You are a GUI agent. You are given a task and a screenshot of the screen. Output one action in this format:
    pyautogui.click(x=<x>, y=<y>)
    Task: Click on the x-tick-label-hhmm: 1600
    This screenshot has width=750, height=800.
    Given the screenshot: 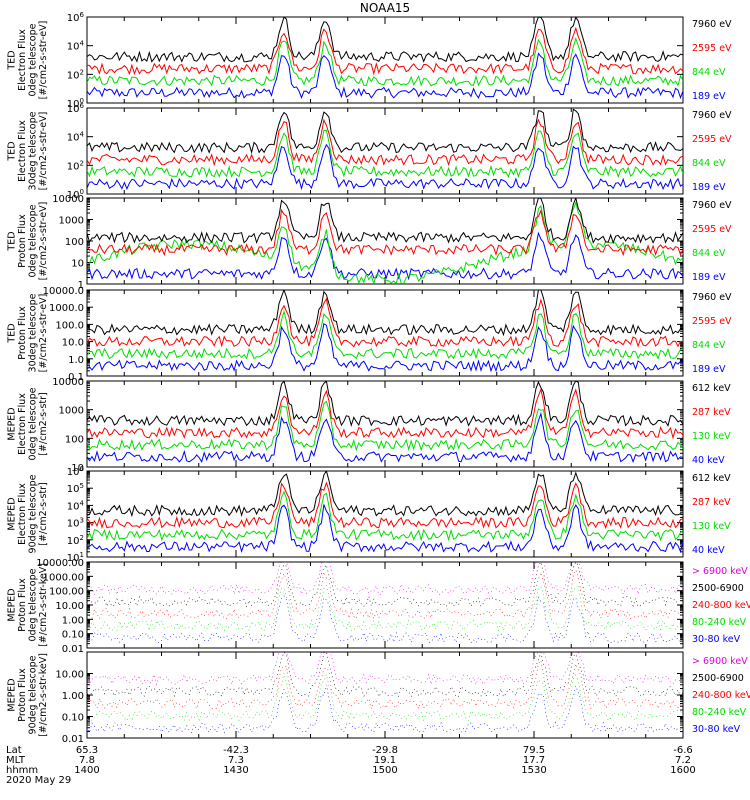 What is the action you would take?
    pyautogui.click(x=682, y=770)
    